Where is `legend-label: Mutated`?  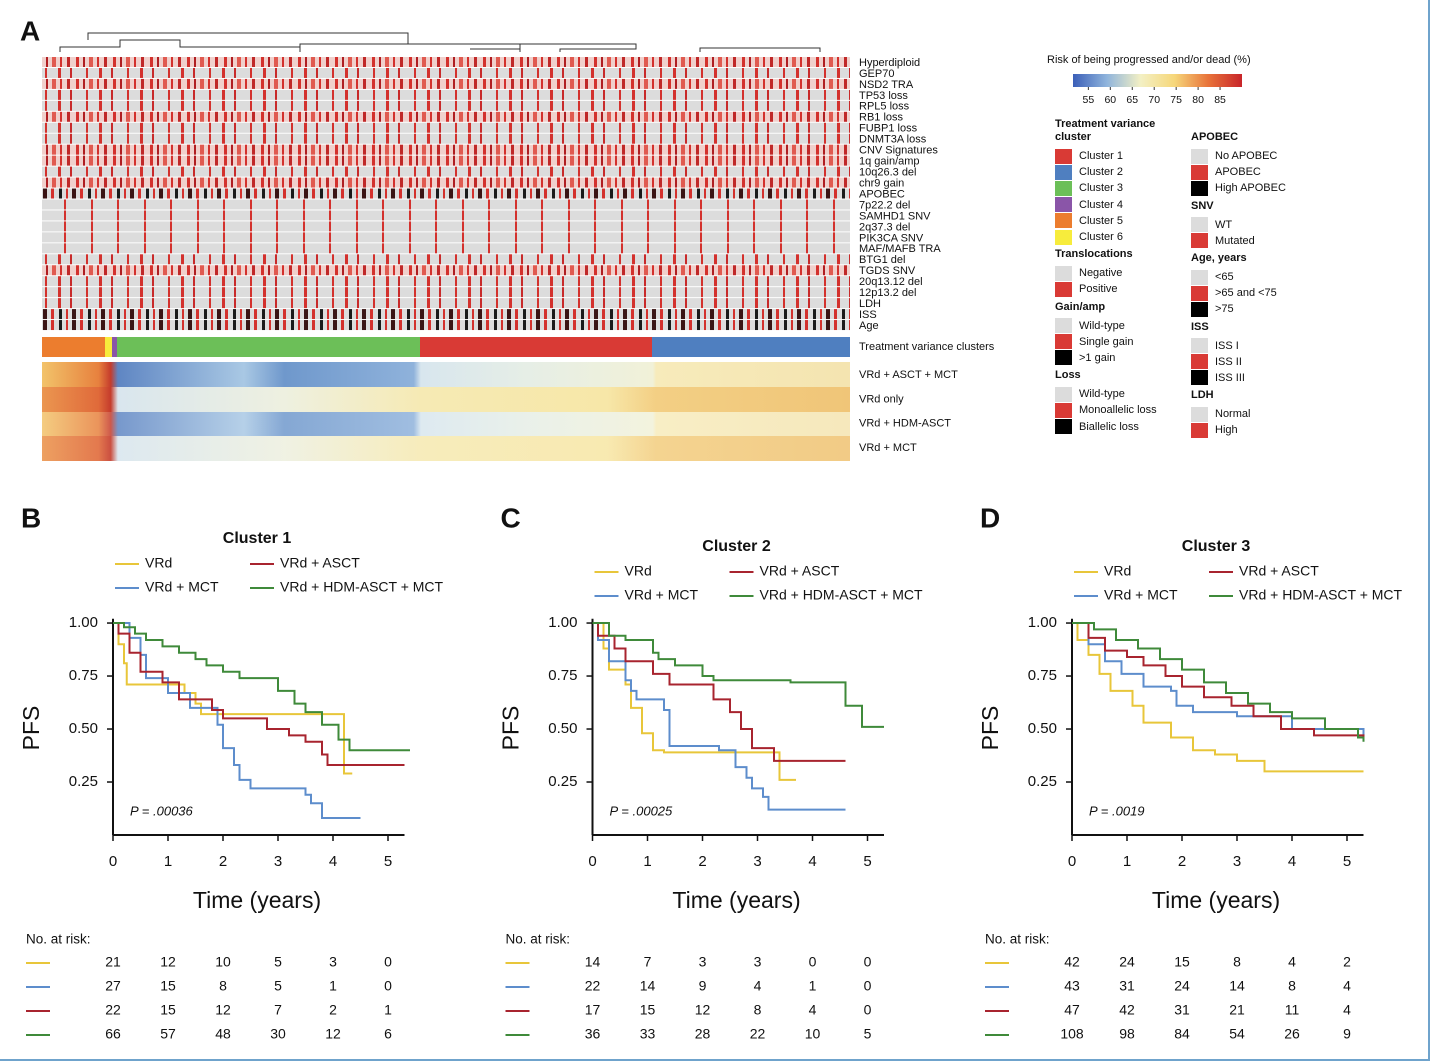
legend-label: Mutated is located at coordinates (1235, 240).